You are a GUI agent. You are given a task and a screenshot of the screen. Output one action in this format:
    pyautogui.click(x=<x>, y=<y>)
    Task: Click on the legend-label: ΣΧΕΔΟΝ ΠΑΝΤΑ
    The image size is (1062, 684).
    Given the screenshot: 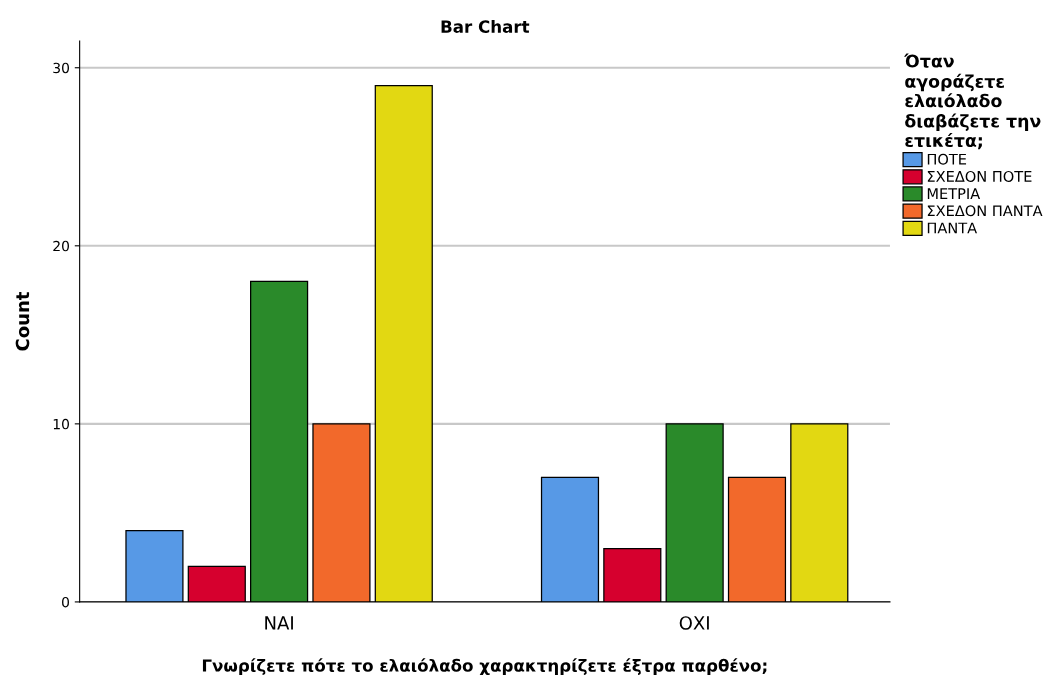 What is the action you would take?
    pyautogui.click(x=985, y=211)
    